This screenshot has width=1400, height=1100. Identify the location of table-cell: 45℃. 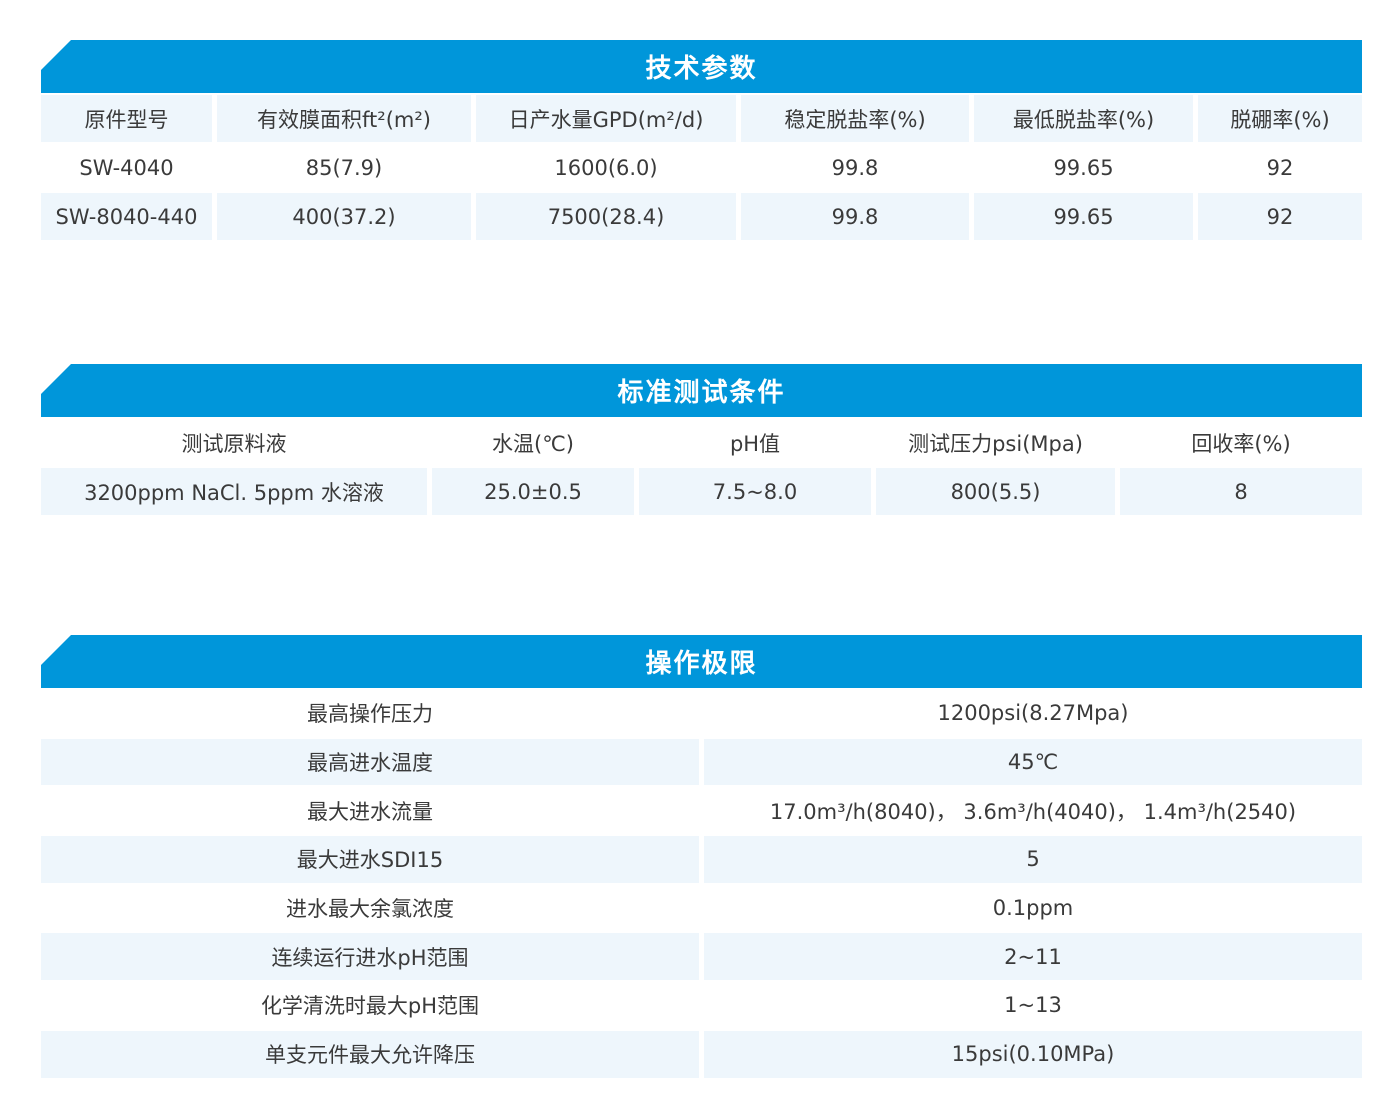
(1033, 762).